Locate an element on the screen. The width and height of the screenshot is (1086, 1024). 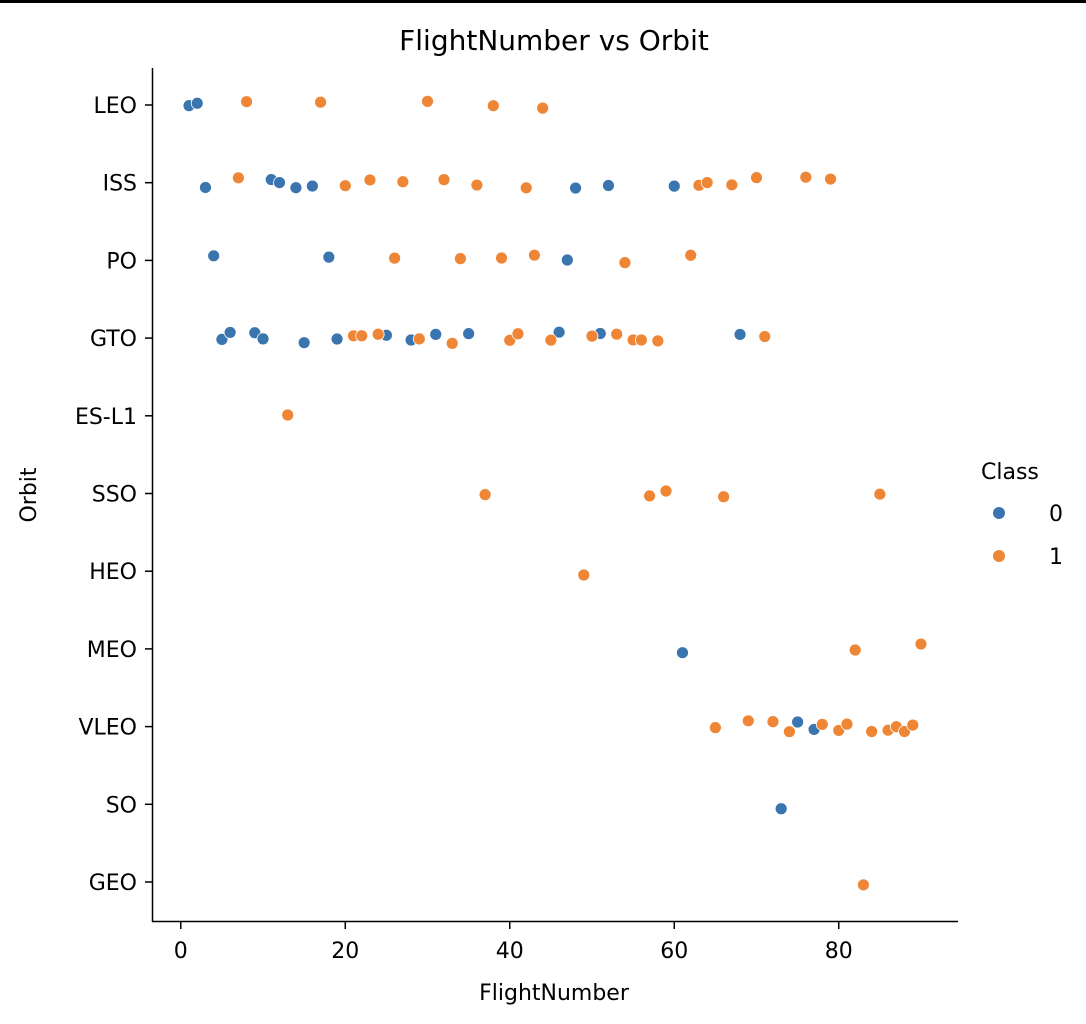
top-border is located at coordinates (543, 1).